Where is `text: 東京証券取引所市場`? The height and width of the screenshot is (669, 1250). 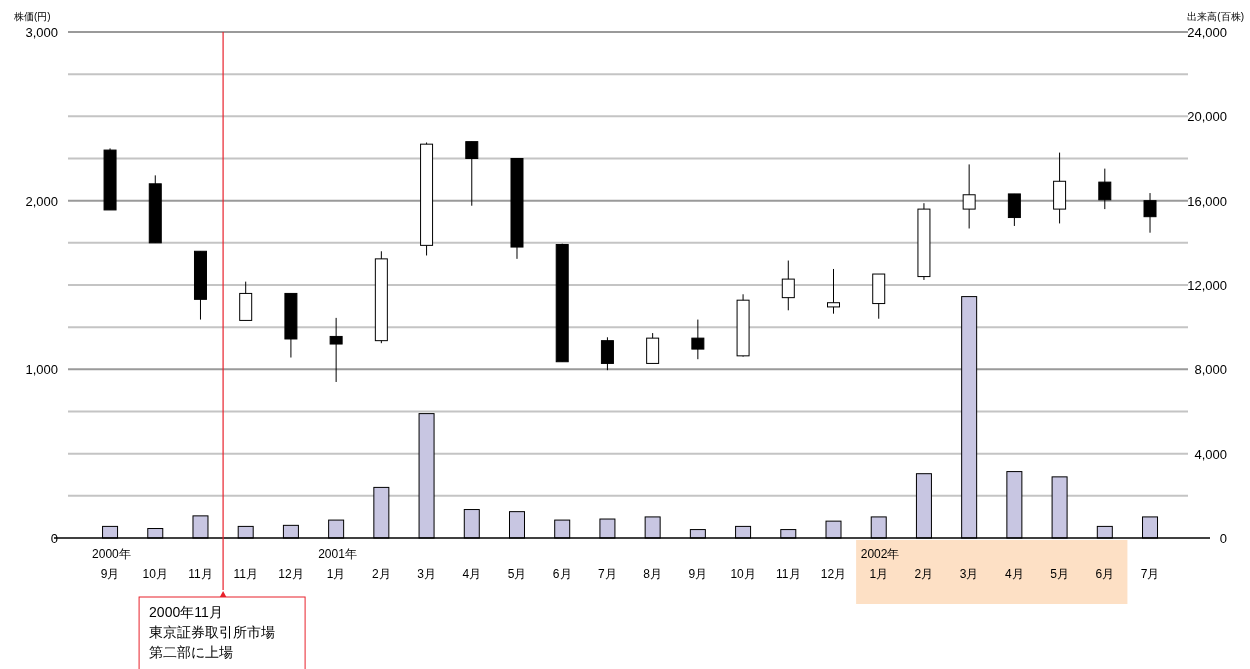 text: 東京証券取引所市場 is located at coordinates (212, 632).